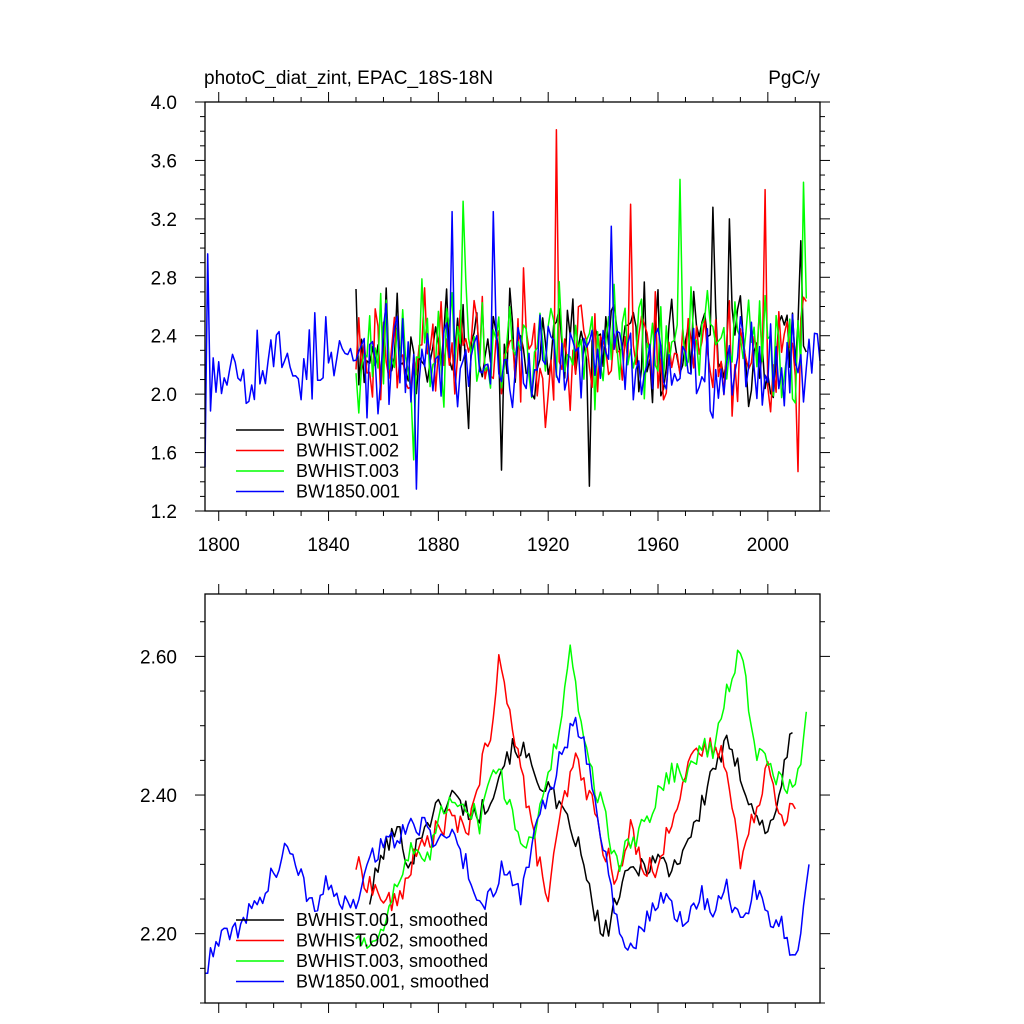 The width and height of the screenshot is (1024, 1024). Describe the element at coordinates (164, 161) in the screenshot. I see `y-tick-label: 3.6` at that location.